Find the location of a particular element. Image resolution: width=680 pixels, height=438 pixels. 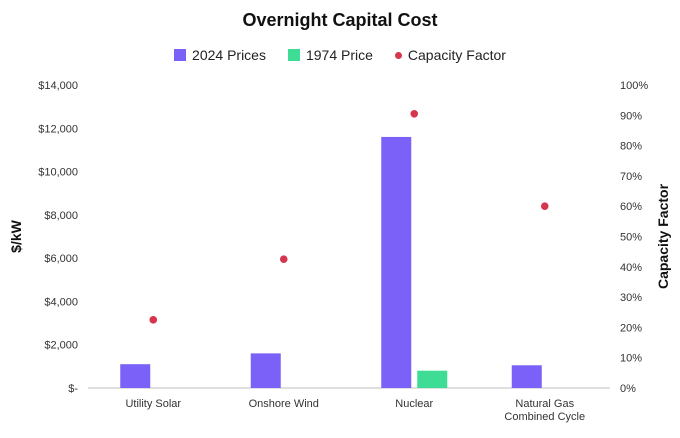

x-tick-label: Utility Solar is located at coordinates (153, 404).